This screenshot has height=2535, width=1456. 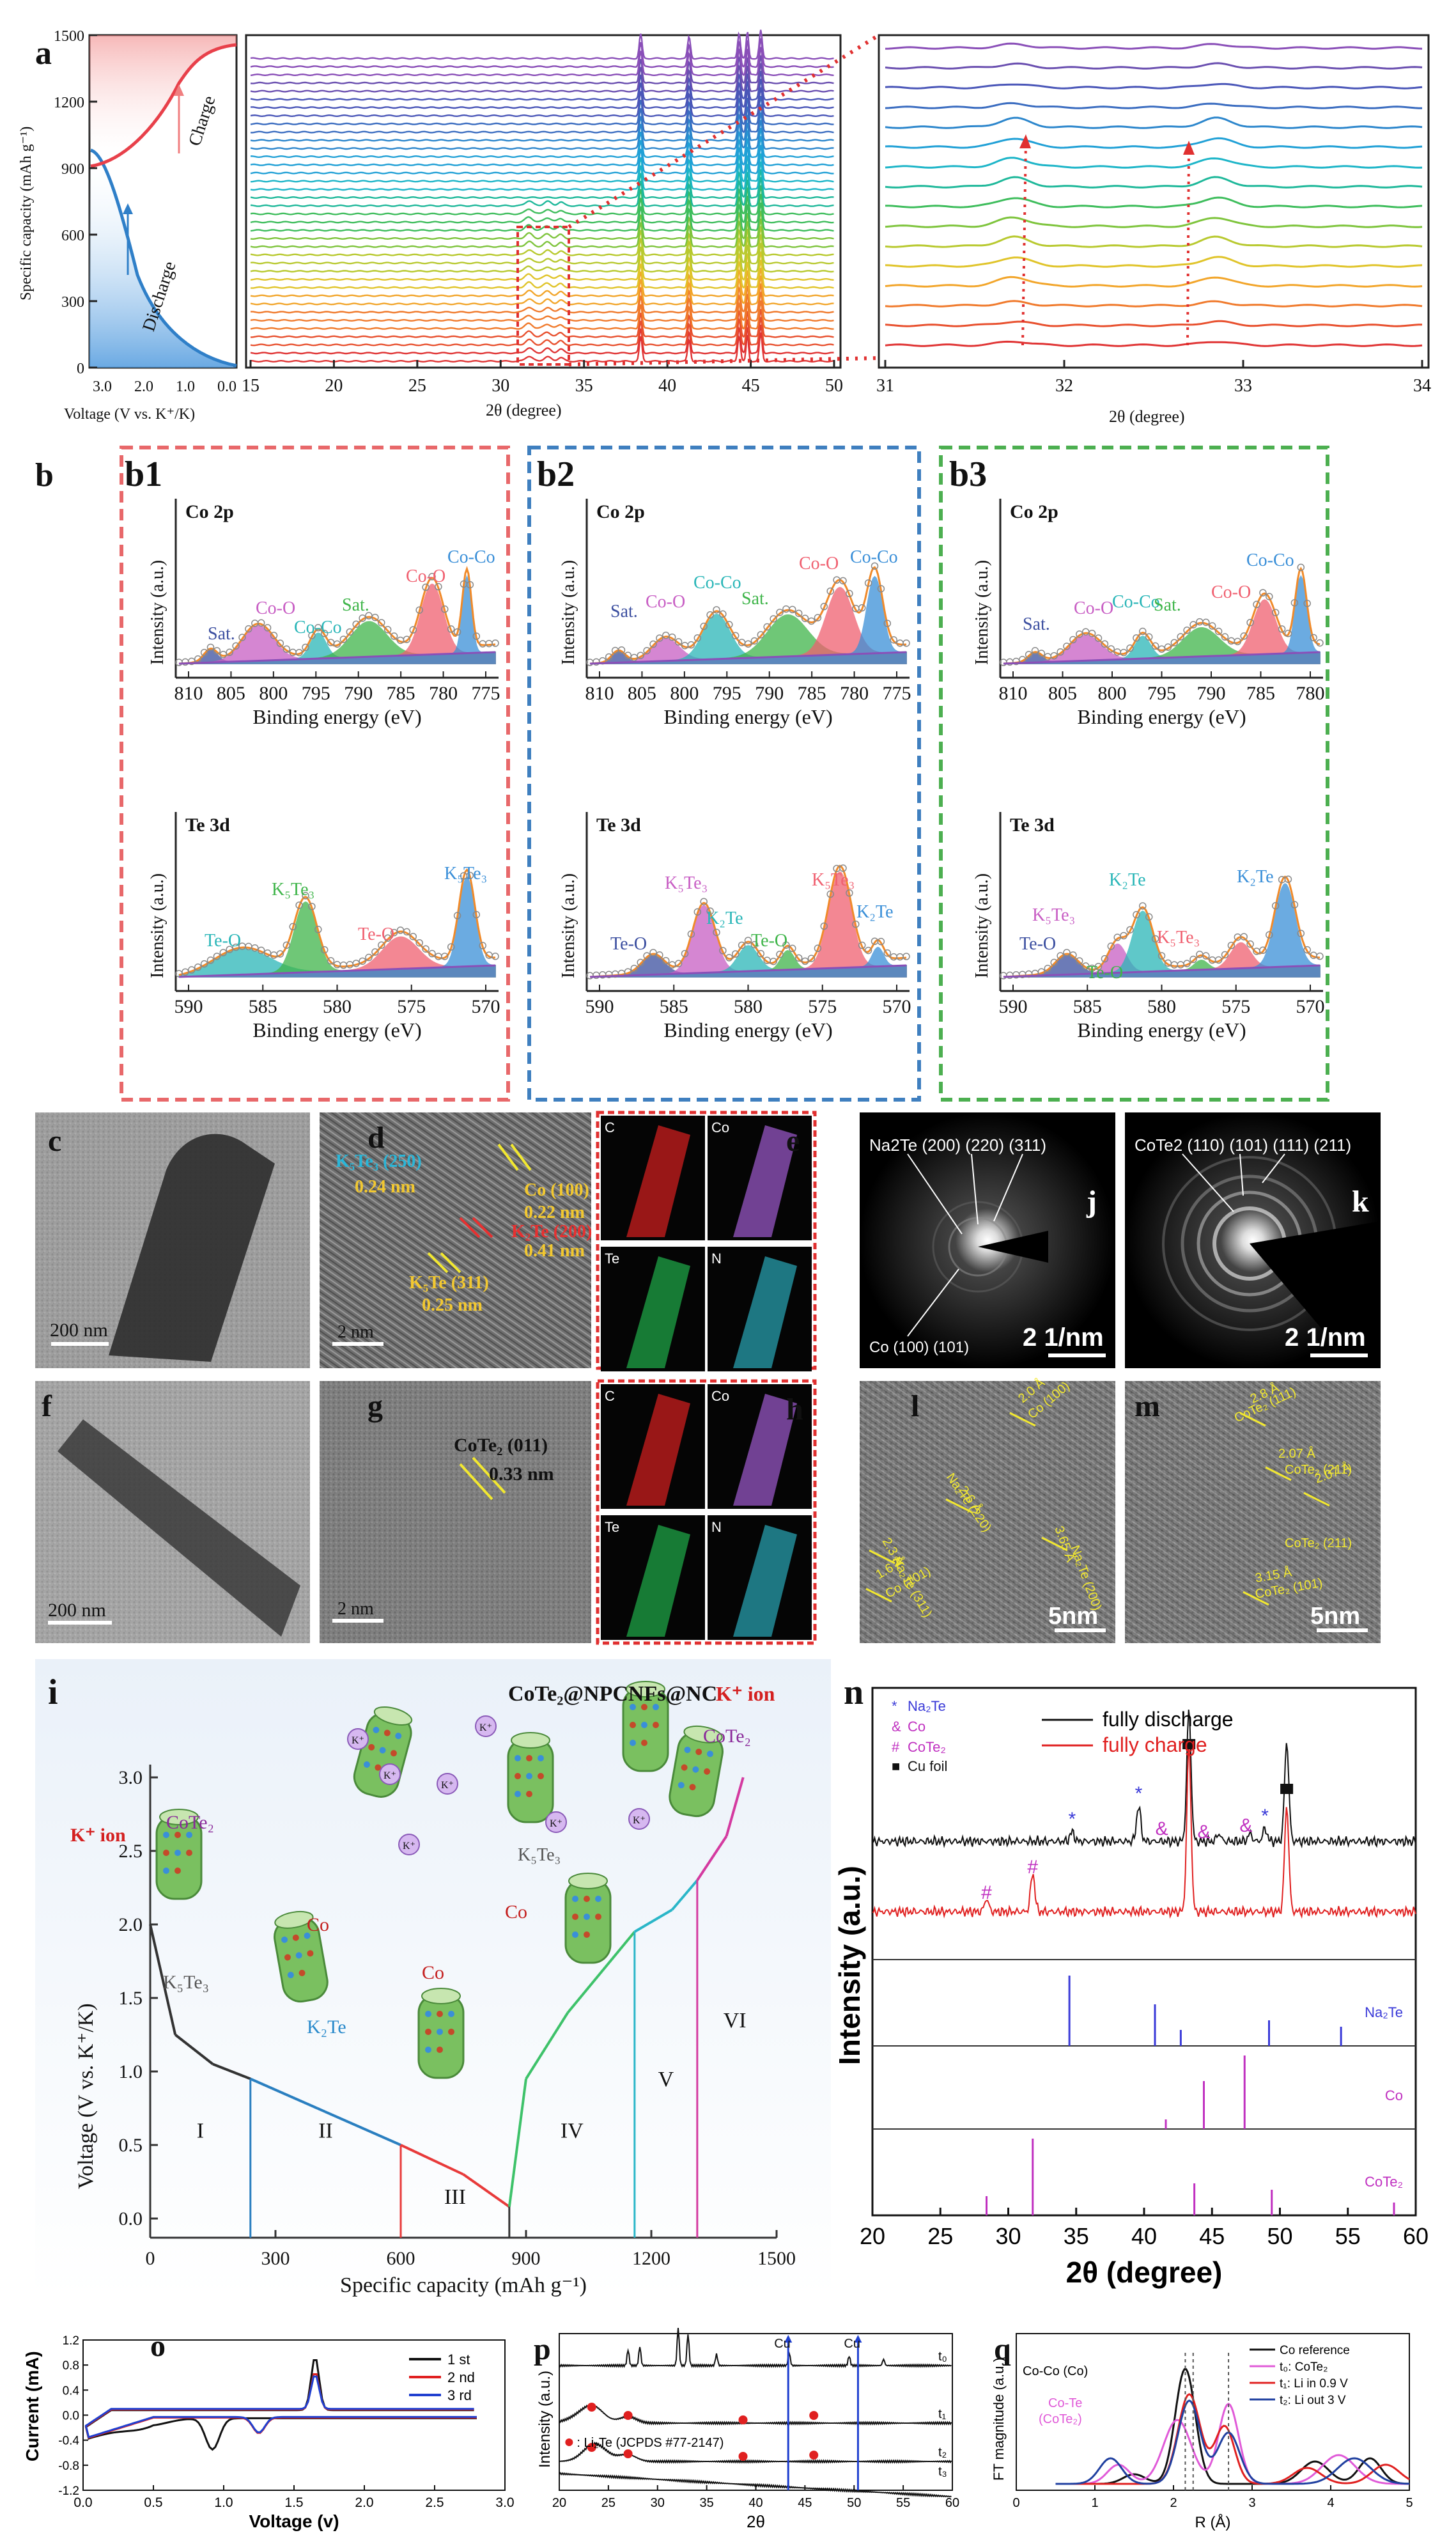 What do you see at coordinates (131, 2218) in the screenshot?
I see `i-ytick-label: 0.0` at bounding box center [131, 2218].